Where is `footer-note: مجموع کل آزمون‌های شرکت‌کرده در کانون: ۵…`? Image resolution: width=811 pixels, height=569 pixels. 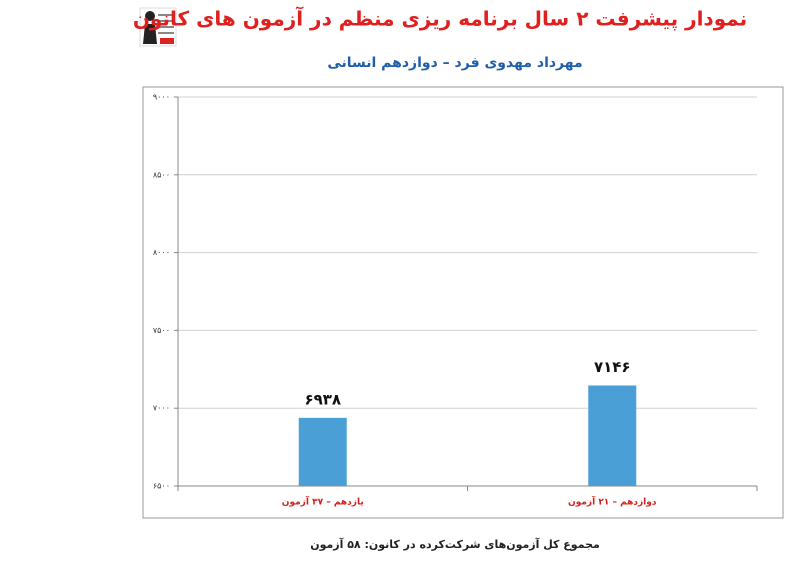
footer-note: مجموع کل آزمون‌های شرکت‌کرده در کانون: ۵… is located at coordinates (455, 544).